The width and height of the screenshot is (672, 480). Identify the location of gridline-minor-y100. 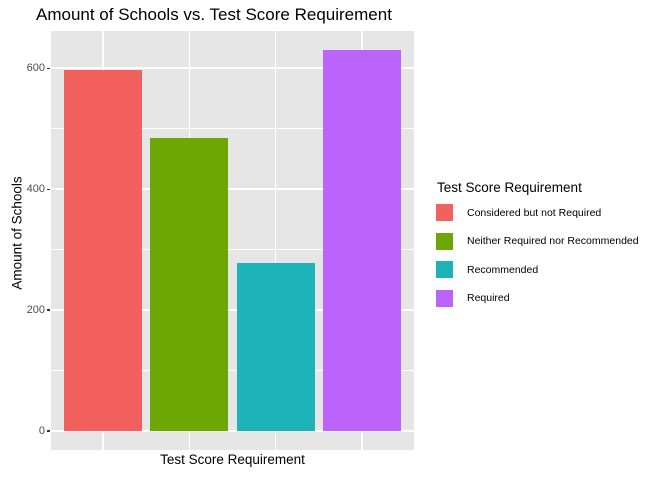
(232, 370).